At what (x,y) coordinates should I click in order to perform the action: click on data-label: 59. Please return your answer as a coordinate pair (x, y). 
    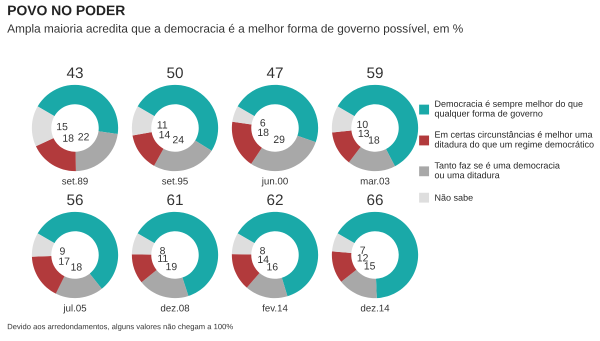
    Looking at the image, I should click on (375, 72).